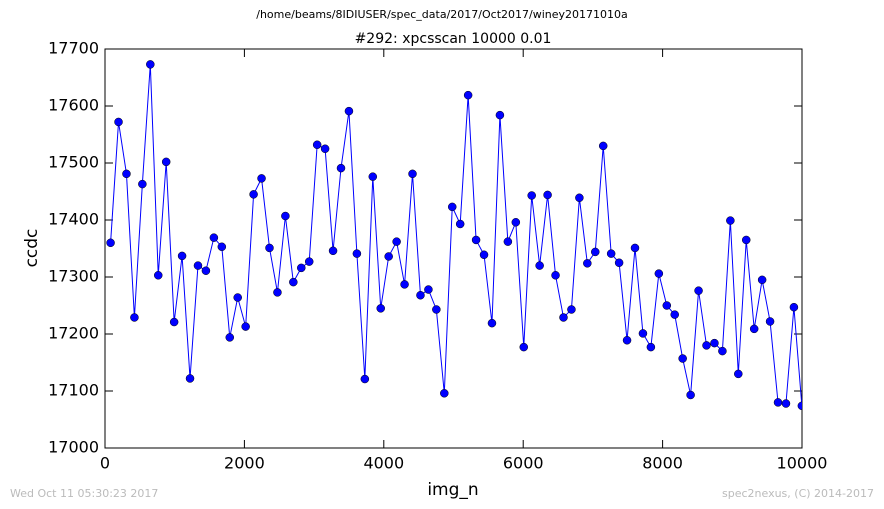 The width and height of the screenshot is (884, 509). I want to click on y-tick-label: 17600, so click(73, 105).